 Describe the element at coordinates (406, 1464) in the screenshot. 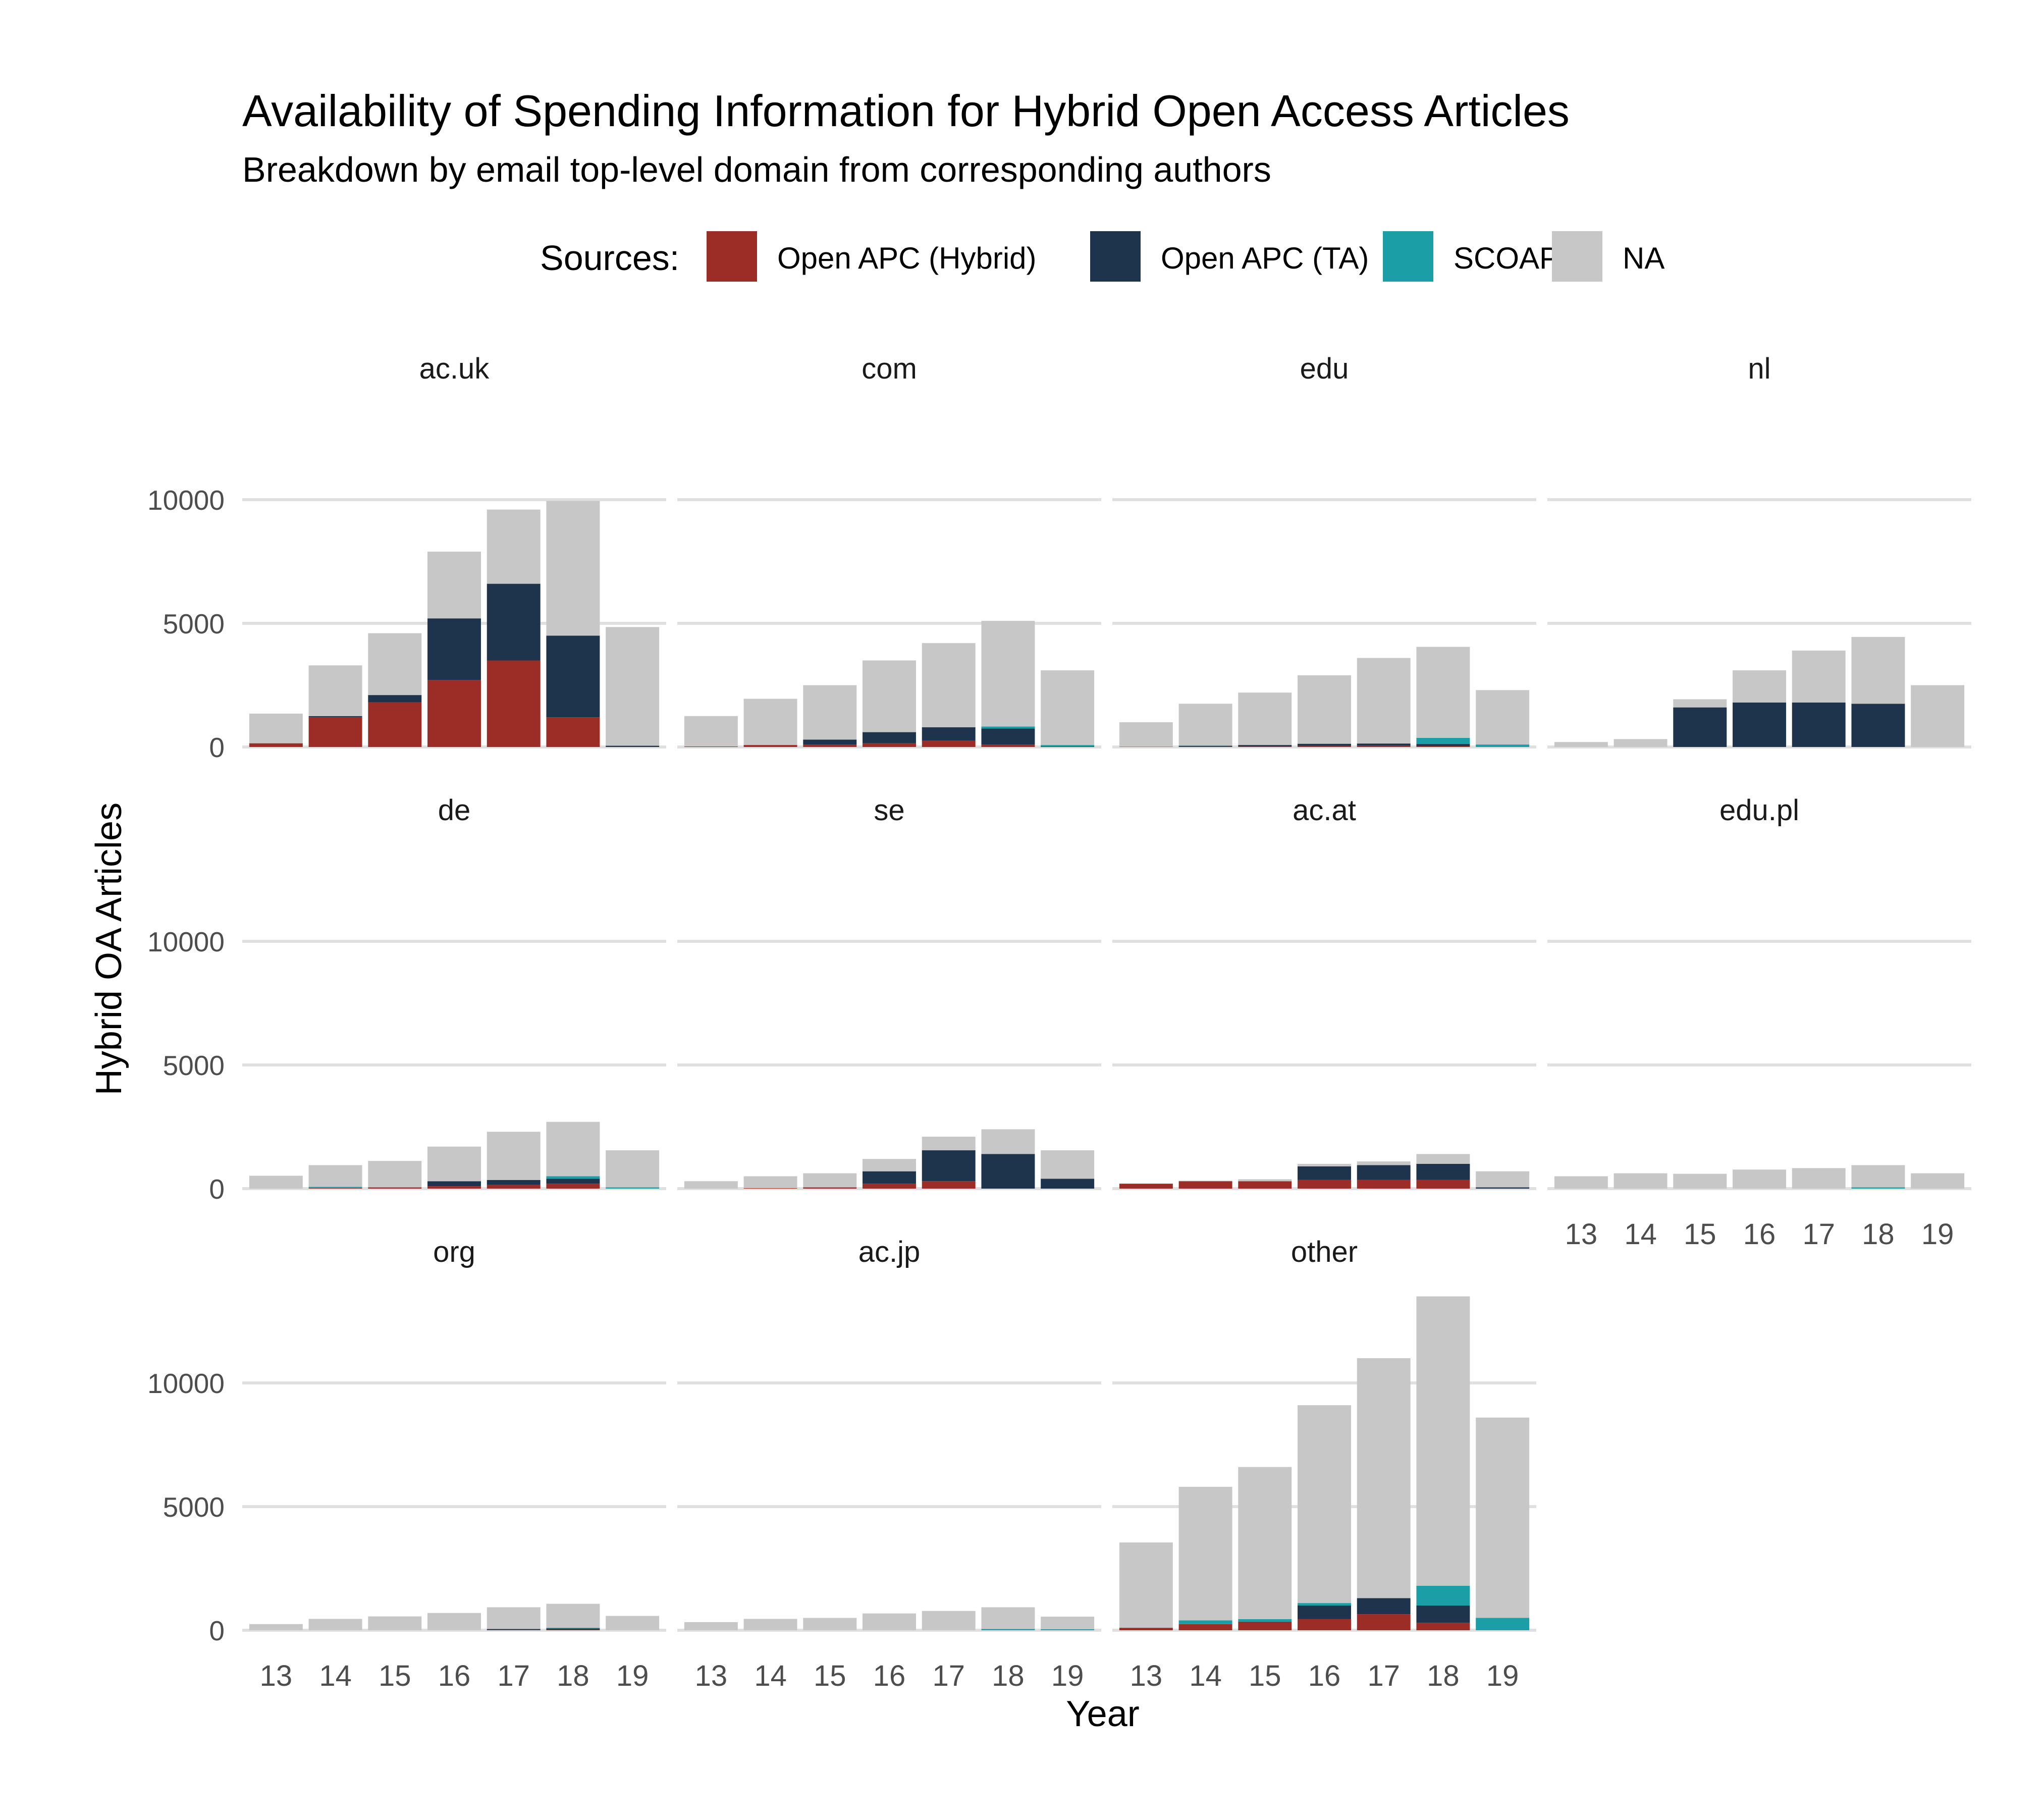

I see `panel-org: org 0 5000 10000 13 14 15 16 17 18 19` at that location.